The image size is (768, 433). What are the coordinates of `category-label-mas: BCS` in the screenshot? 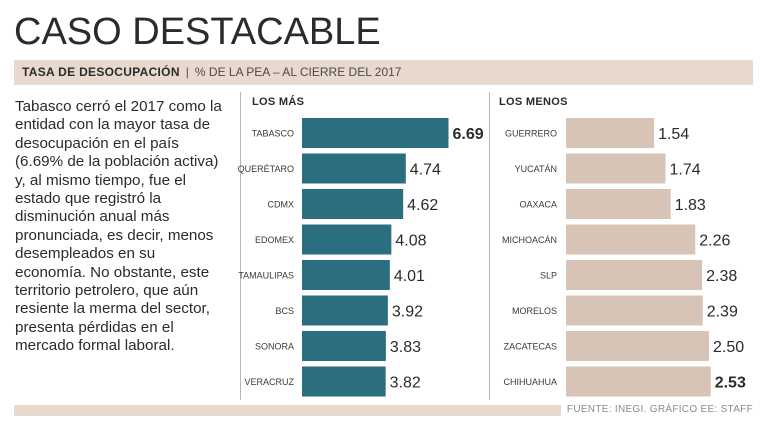 It's located at (284, 311).